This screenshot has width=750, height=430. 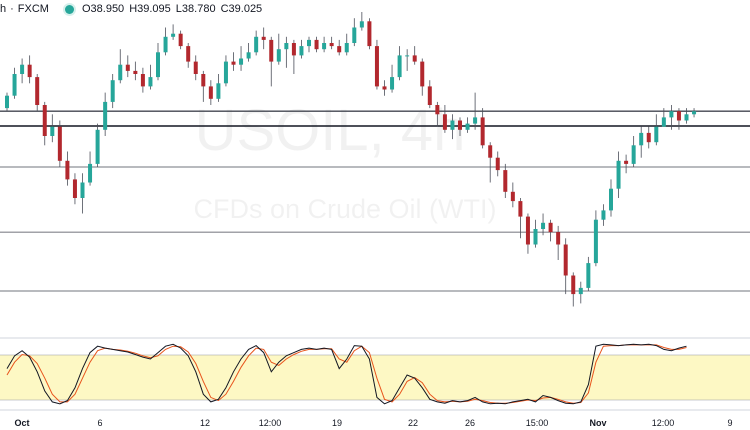 I want to click on watermark-symbol: USOIL, 4h, so click(x=330, y=130).